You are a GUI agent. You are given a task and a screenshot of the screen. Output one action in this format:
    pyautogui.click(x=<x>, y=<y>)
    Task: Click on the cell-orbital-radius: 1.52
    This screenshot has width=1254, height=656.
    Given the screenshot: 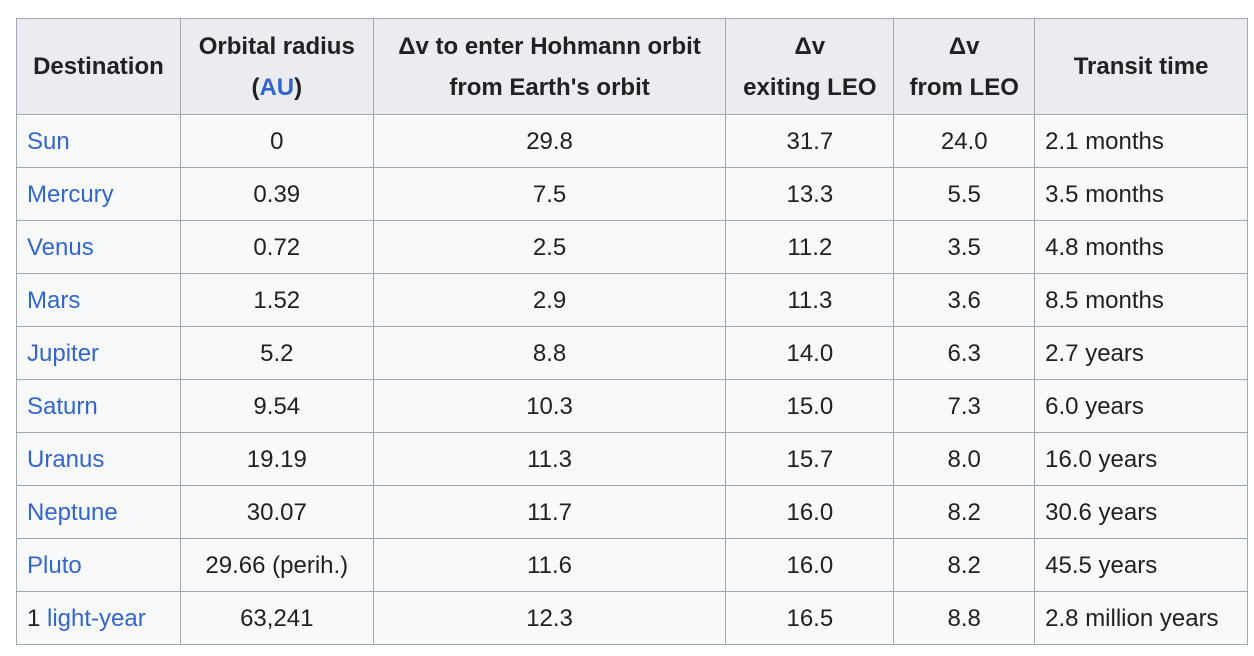 What is the action you would take?
    pyautogui.click(x=276, y=300)
    